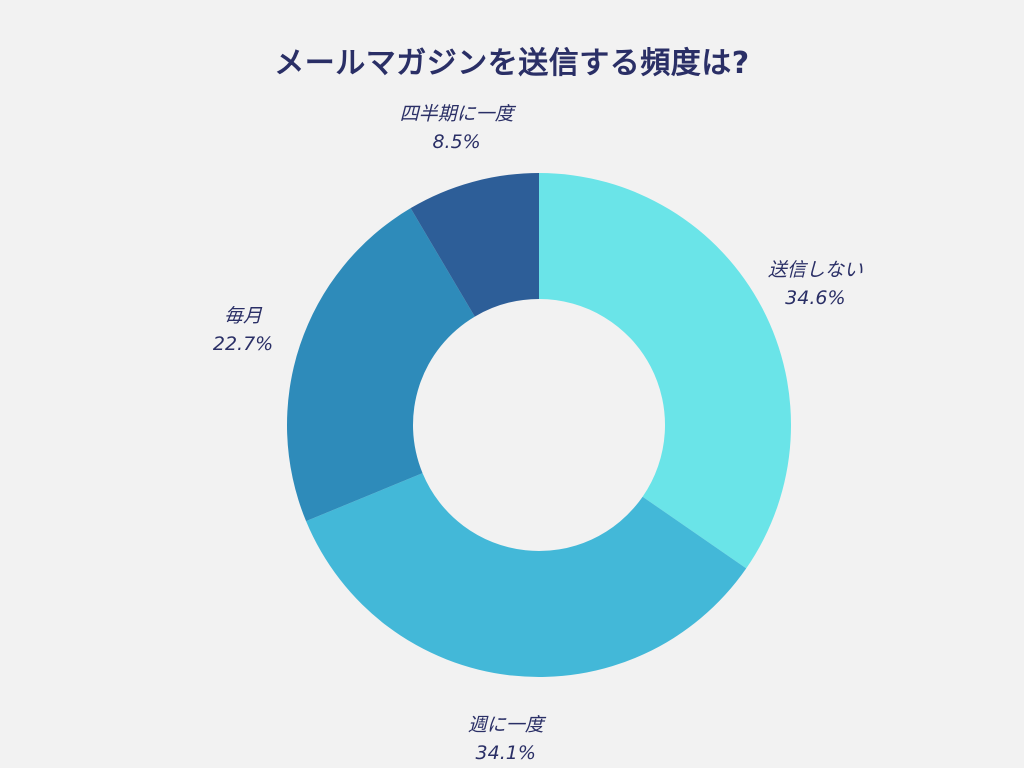  I want to click on slice-label-2: 毎月, so click(243, 316).